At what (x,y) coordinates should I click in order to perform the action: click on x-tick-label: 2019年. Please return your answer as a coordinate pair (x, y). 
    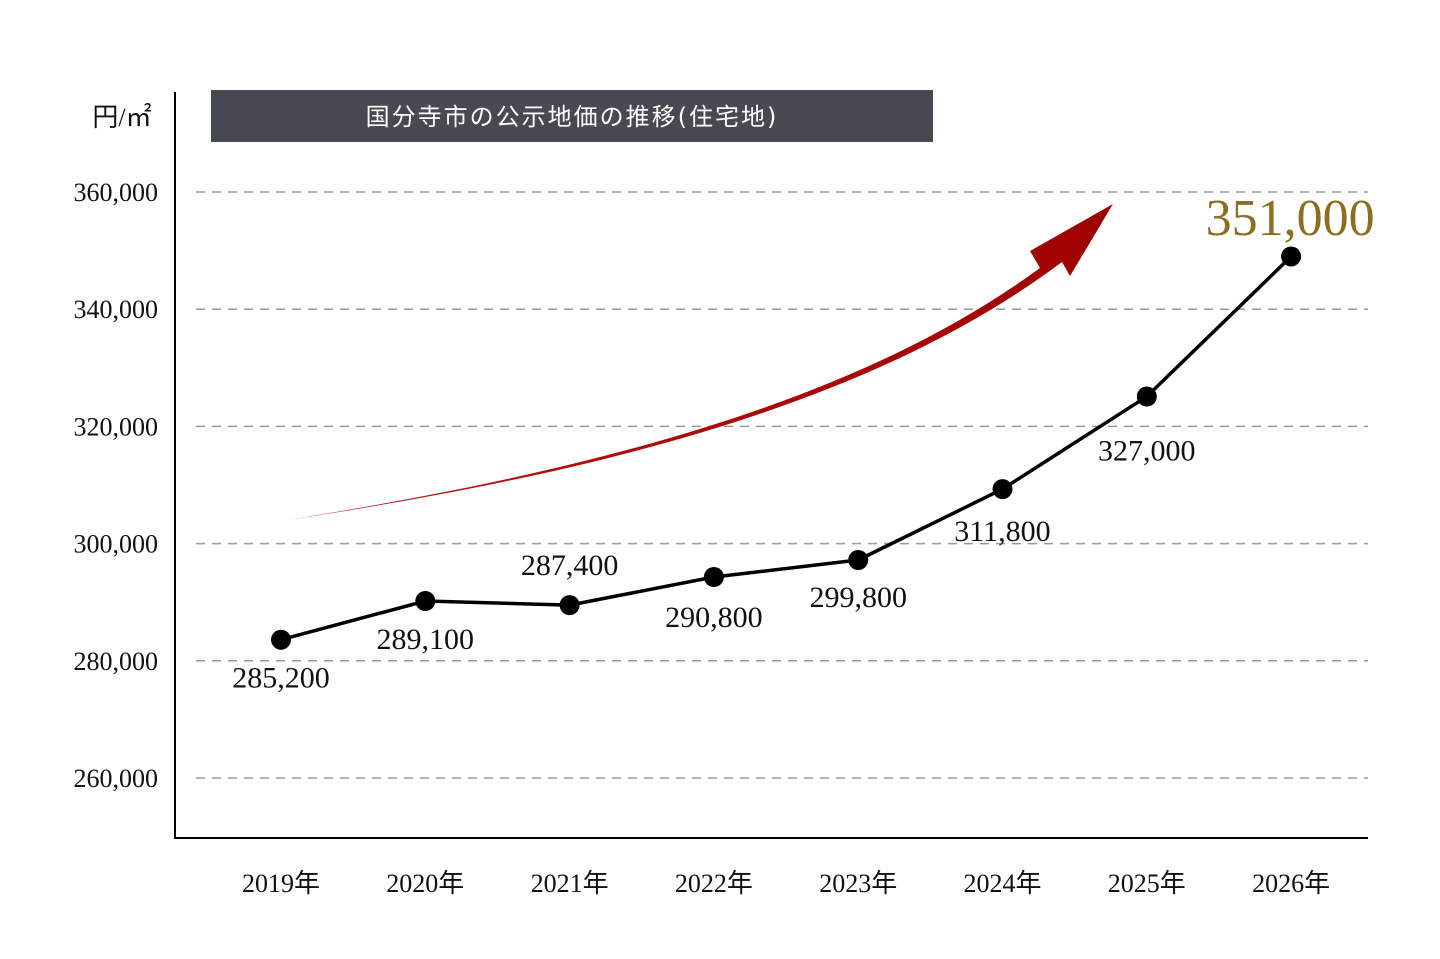
    Looking at the image, I should click on (281, 883).